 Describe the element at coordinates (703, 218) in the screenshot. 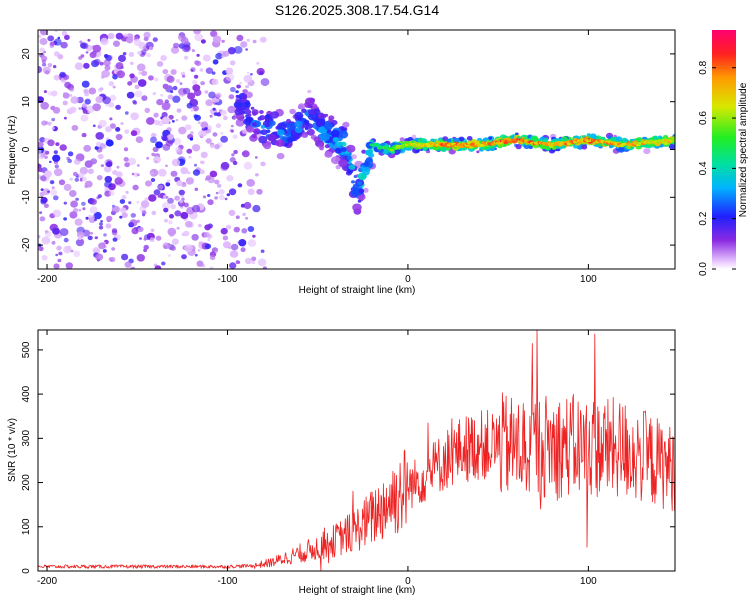

I see `colorbar-tick-label: 0.2` at that location.